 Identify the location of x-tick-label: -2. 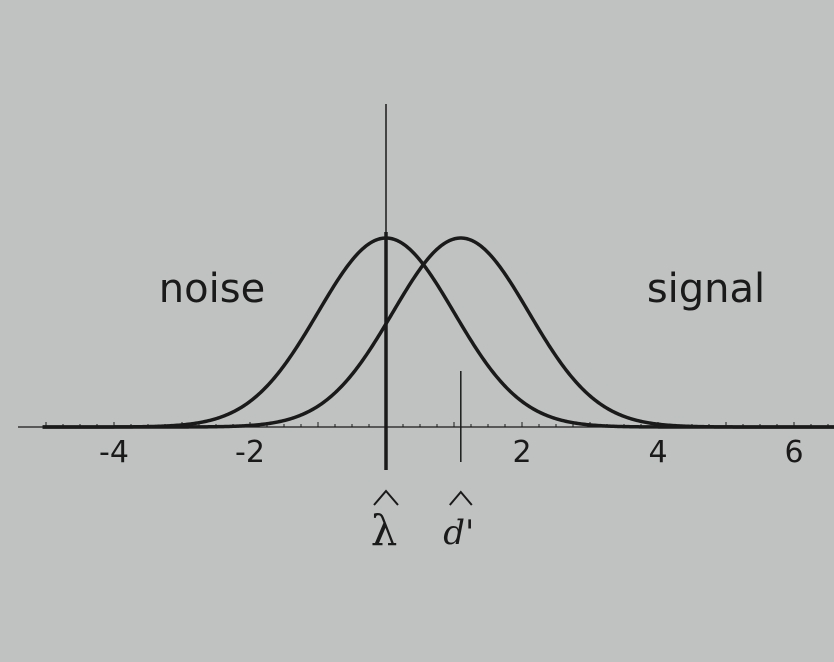
(250, 452).